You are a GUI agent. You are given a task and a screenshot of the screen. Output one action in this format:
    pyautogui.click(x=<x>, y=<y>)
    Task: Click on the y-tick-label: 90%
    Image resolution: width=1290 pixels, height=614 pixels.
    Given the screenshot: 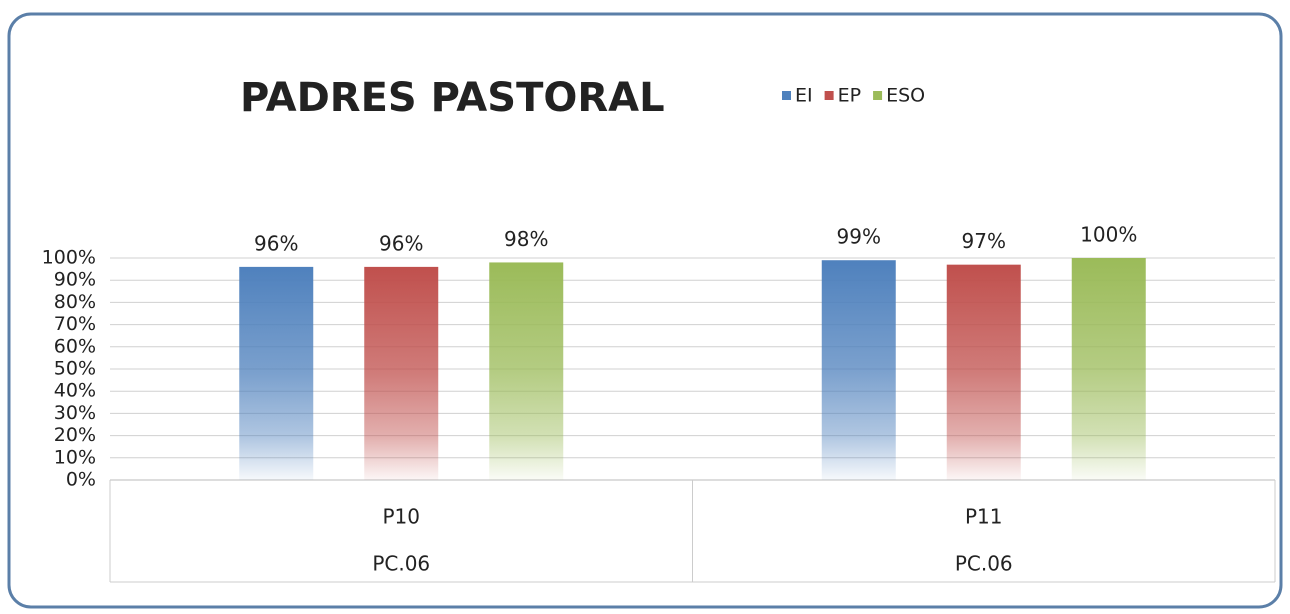 What is the action you would take?
    pyautogui.click(x=75, y=280)
    